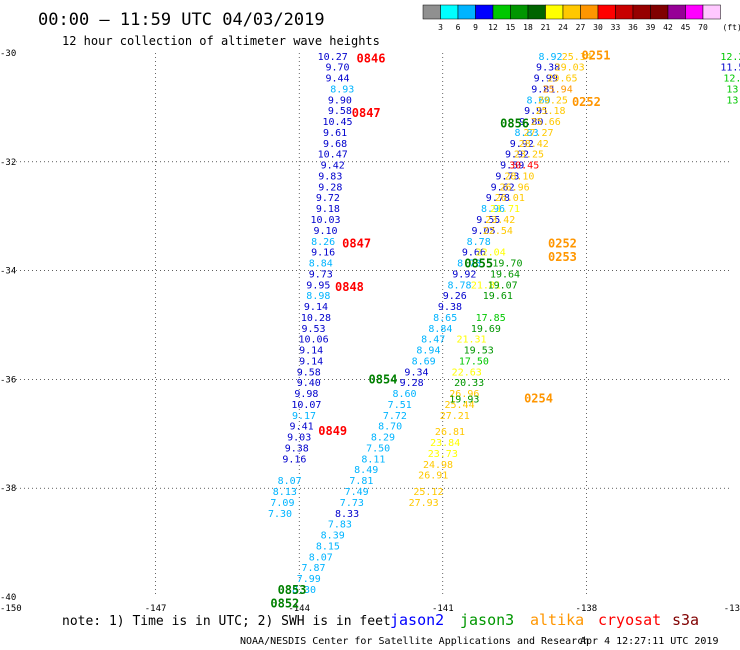 Image resolution: width=740 pixels, height=650 pixels. I want to click on wave-height-value: 10.28, so click(316, 318).